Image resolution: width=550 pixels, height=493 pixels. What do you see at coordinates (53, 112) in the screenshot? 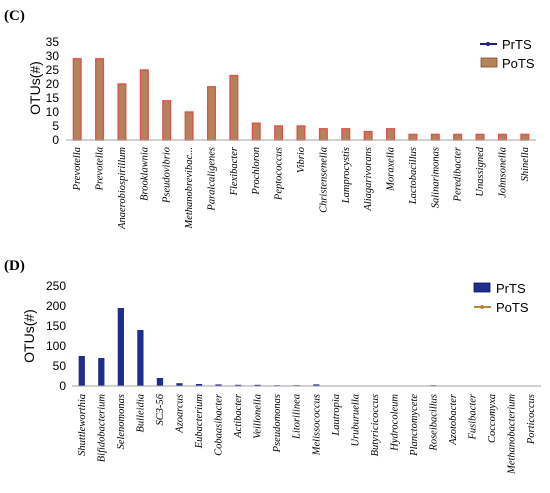
I see `y-tick-label: 10` at bounding box center [53, 112].